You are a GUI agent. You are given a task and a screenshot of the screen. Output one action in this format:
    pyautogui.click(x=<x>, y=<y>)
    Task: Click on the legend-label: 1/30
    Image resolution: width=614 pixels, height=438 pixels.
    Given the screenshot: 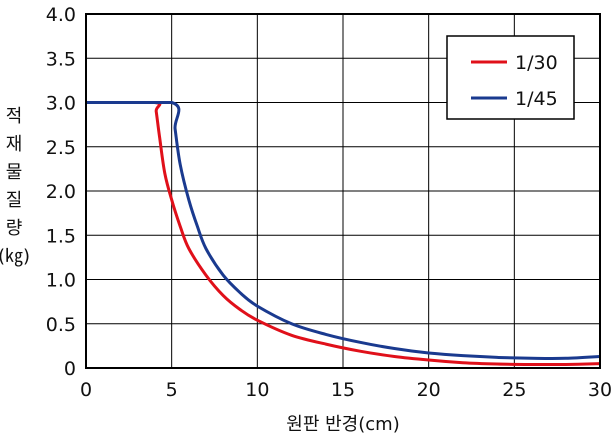 What is the action you would take?
    pyautogui.click(x=536, y=63)
    